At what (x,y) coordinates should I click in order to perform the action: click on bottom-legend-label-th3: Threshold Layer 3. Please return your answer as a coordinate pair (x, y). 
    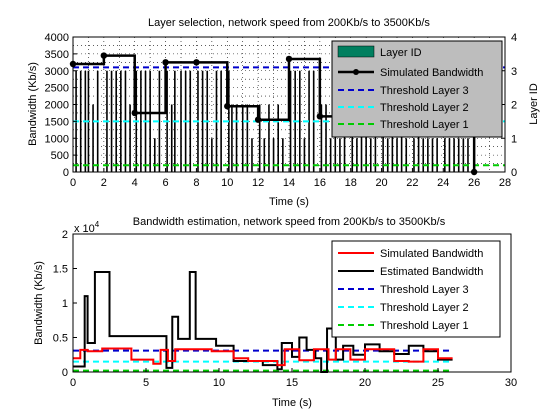
    Looking at the image, I should click on (424, 290).